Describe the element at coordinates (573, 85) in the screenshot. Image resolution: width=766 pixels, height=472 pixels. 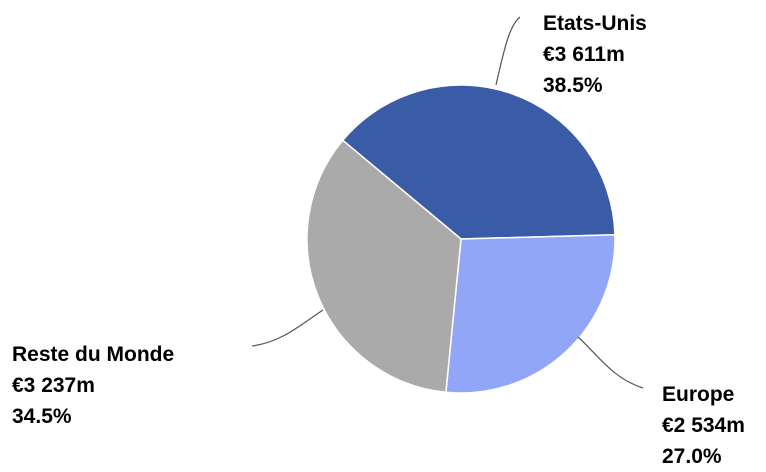
I see `slice-percent-etats-unis: 38.5%` at that location.